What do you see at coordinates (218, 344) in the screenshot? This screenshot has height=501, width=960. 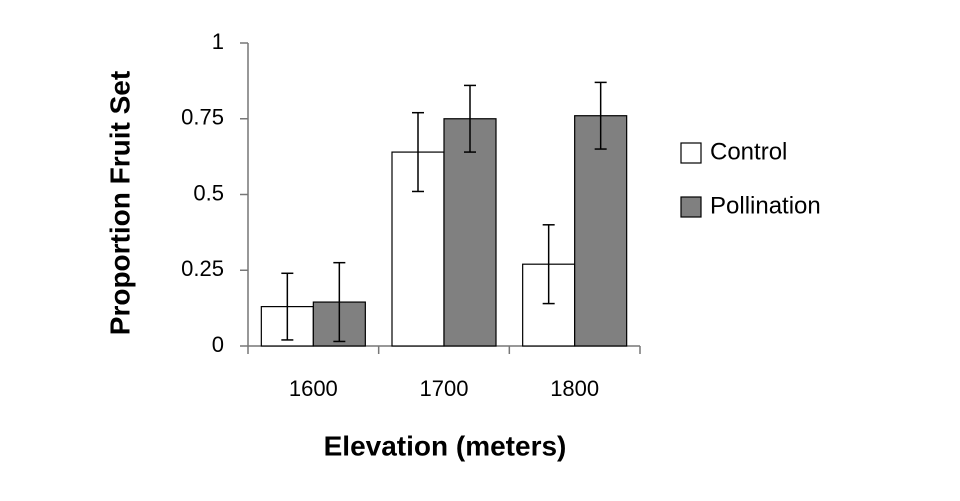 I see `y-tick-label: 0` at bounding box center [218, 344].